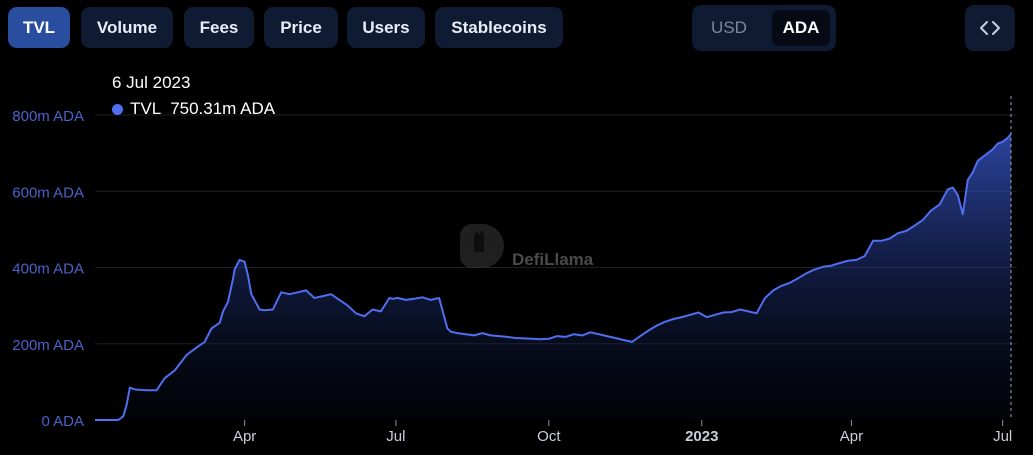 This screenshot has height=455, width=1033. Describe the element at coordinates (127, 27) in the screenshot. I see `tab-volume: Volume` at that location.